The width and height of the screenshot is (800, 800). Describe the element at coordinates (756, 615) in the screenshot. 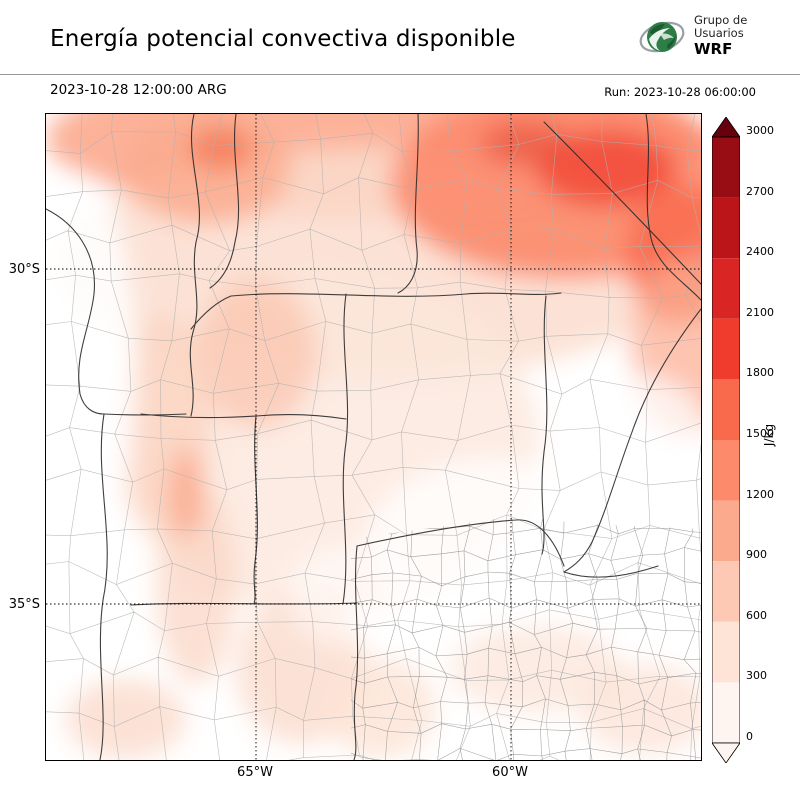

I see `cbar-tick-600: 600` at that location.